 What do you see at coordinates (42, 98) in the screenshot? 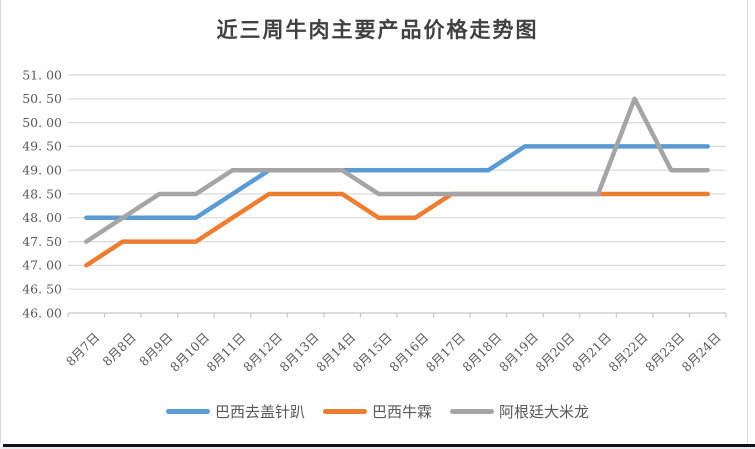
I see `y-axis-tick-label: 50. 50` at bounding box center [42, 98].